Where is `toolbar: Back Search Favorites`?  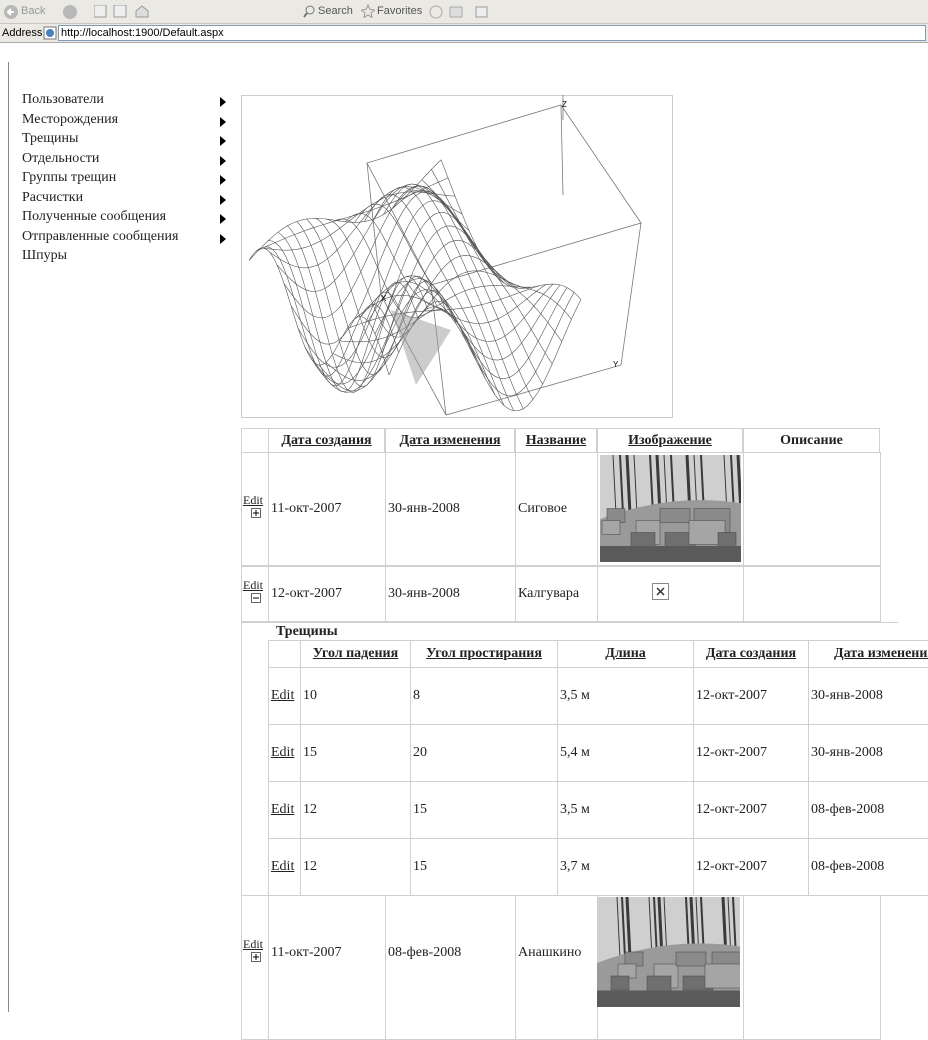
toolbar: Back Search Favorites is located at coordinates (464, 12).